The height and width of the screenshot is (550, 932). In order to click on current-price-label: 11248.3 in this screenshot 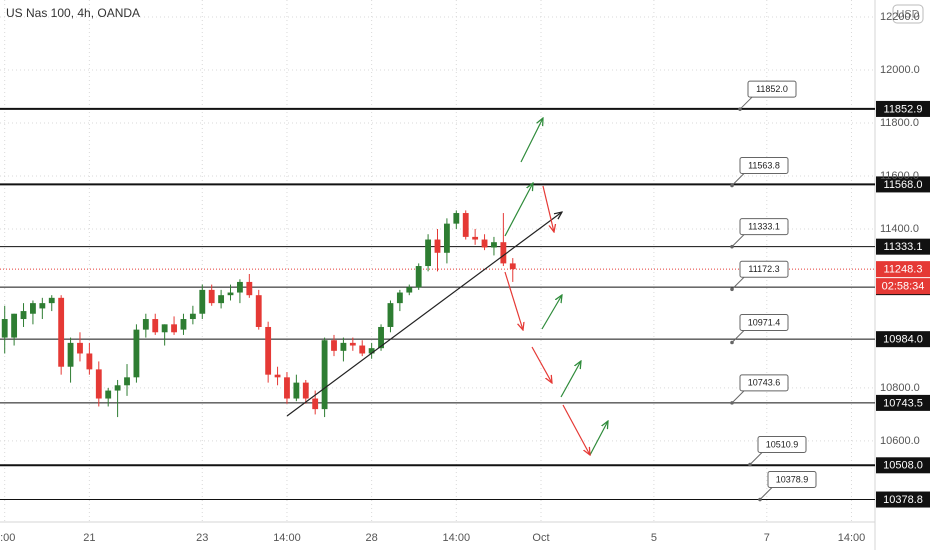, I will do `click(903, 270)`.